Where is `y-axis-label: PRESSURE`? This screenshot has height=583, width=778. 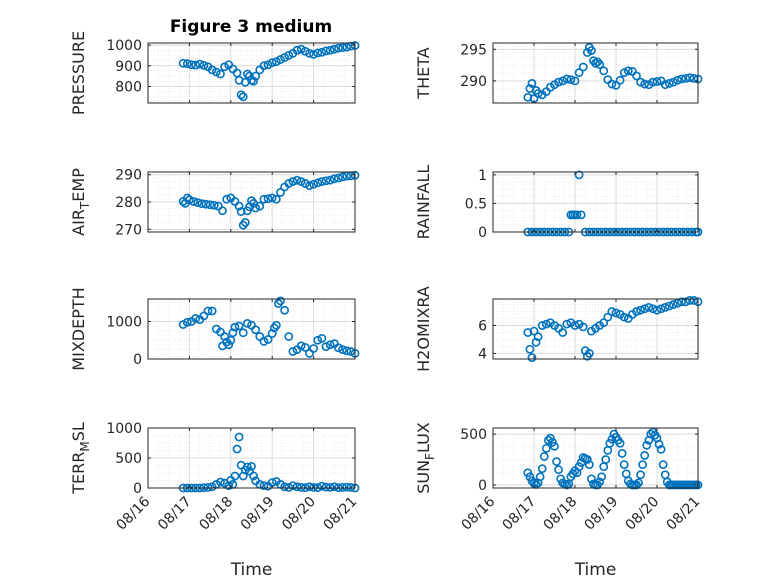 y-axis-label: PRESSURE is located at coordinates (78, 73).